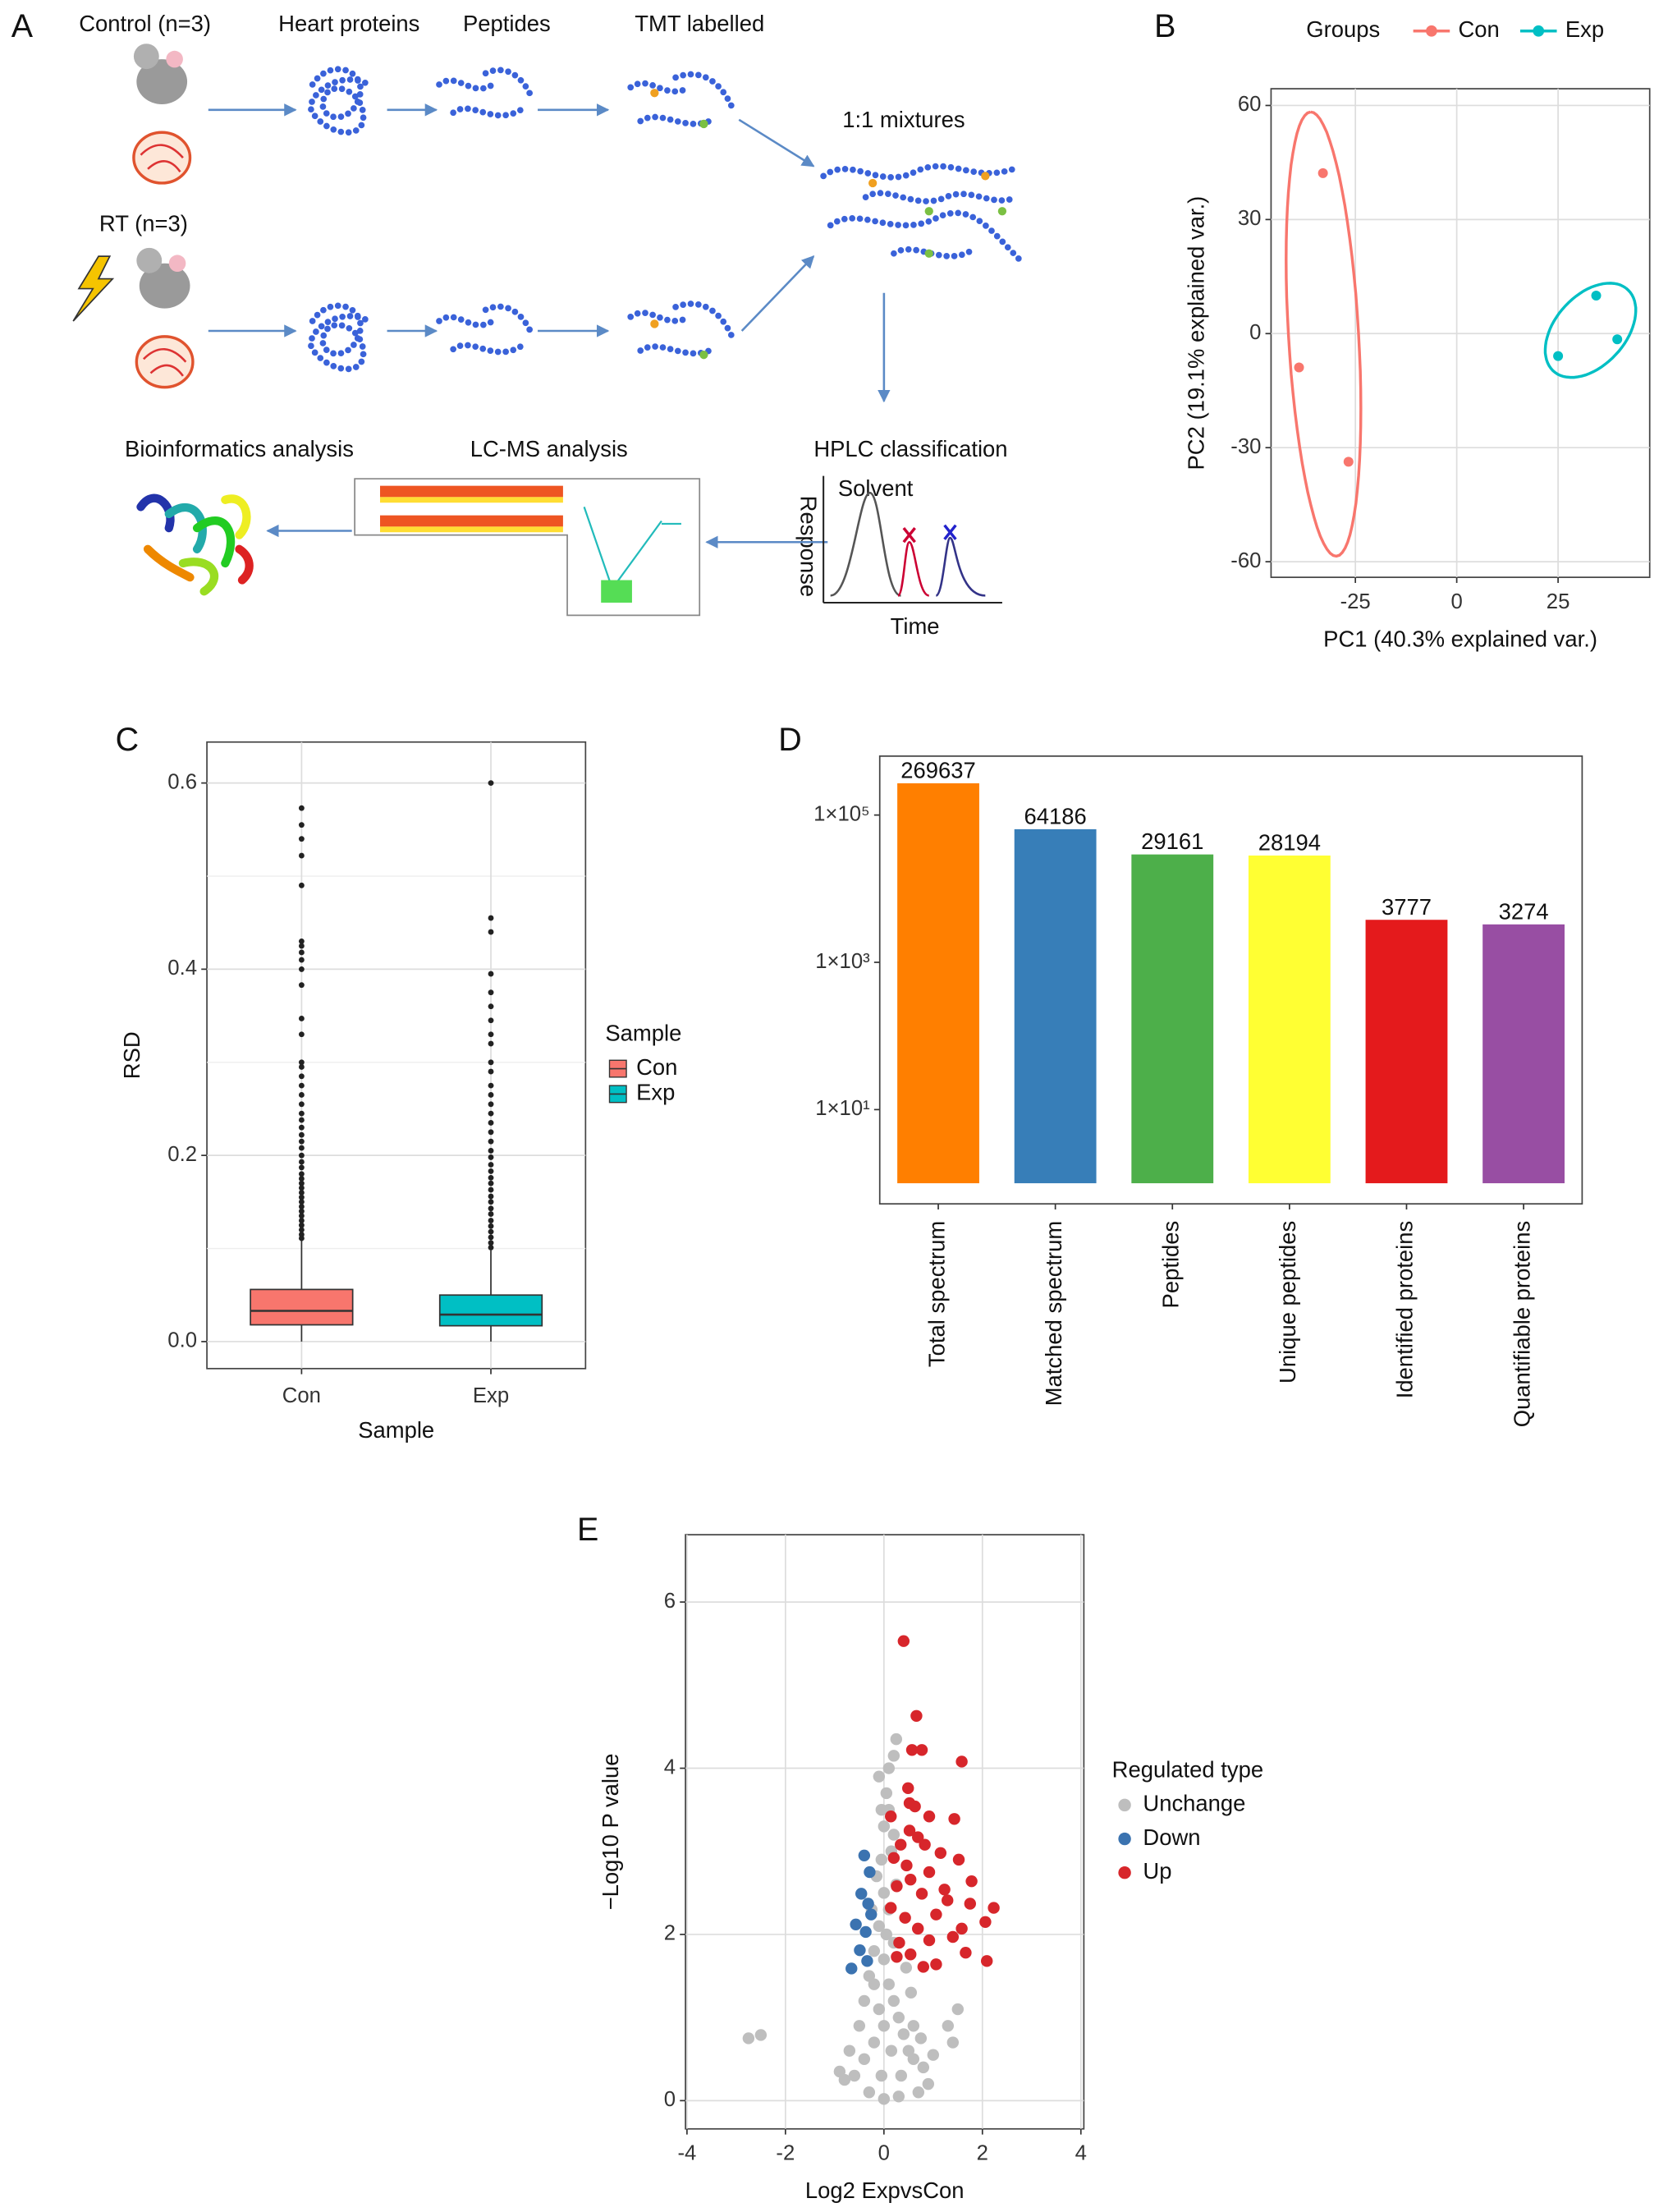 This screenshot has height=2212, width=1668. Describe the element at coordinates (885, 2190) in the screenshot. I see `x-axis-label: Log2 ExpvsCon` at that location.